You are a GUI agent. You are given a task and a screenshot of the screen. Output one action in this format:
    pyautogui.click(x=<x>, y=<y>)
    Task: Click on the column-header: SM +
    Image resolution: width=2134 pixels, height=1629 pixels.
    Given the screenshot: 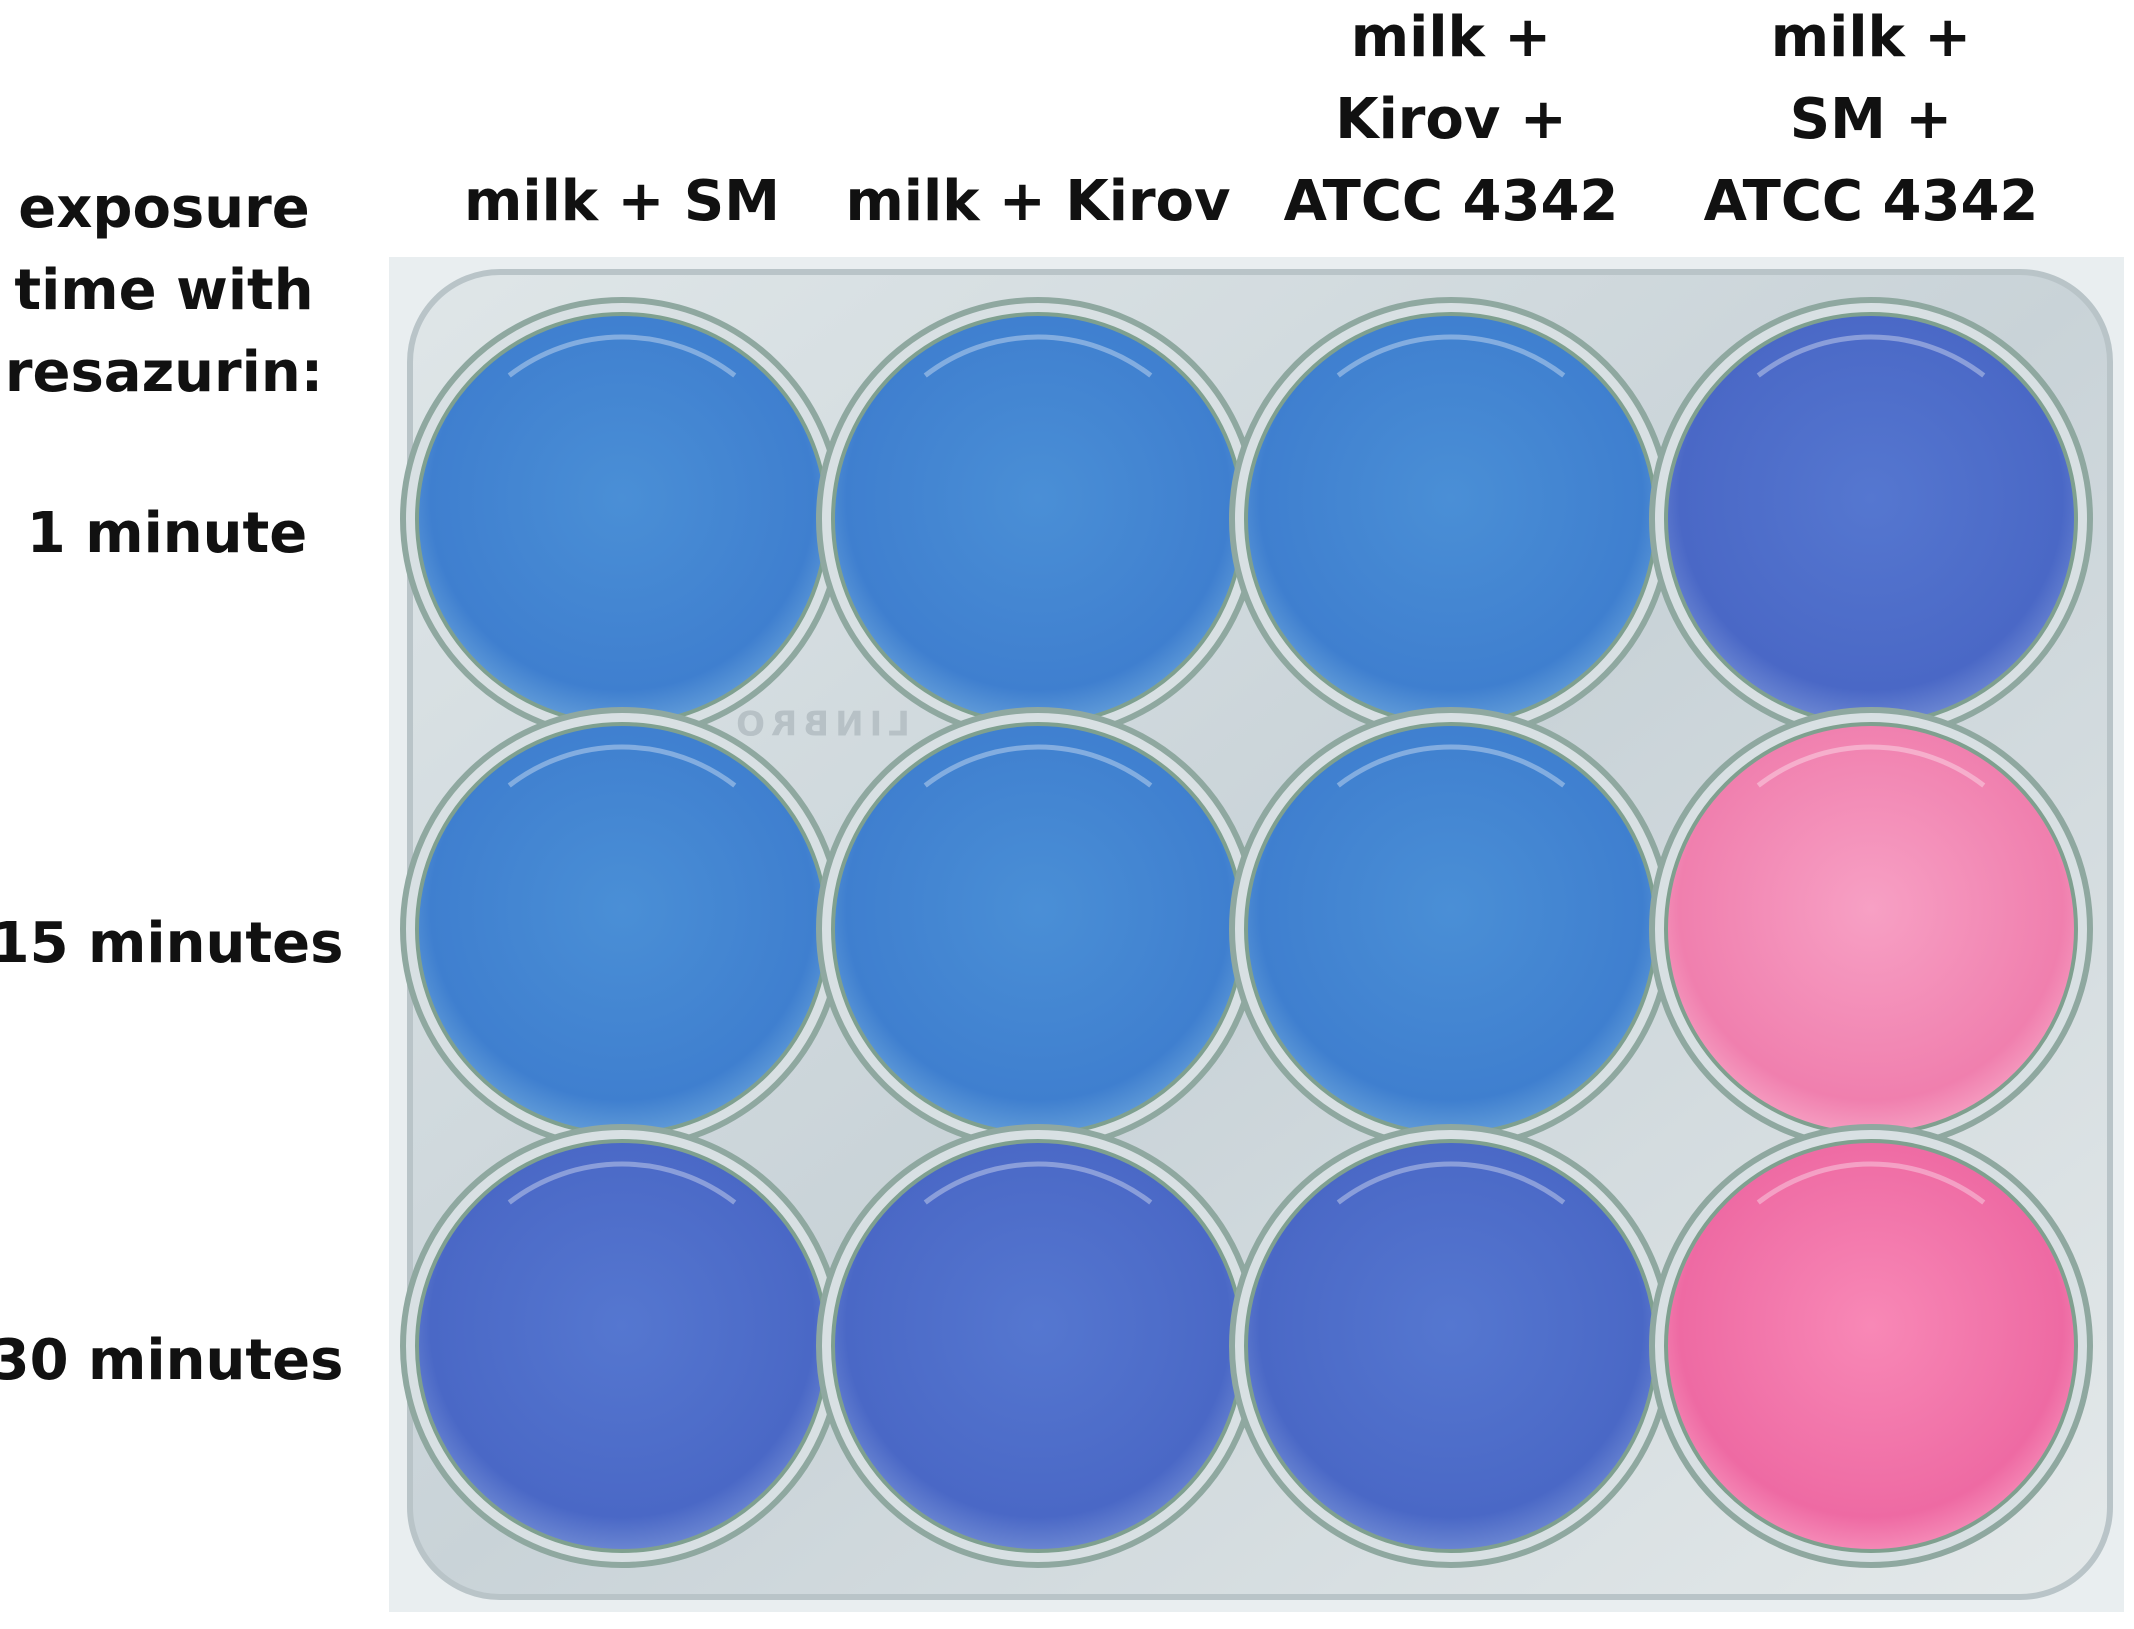 What is the action you would take?
    pyautogui.click(x=1871, y=119)
    